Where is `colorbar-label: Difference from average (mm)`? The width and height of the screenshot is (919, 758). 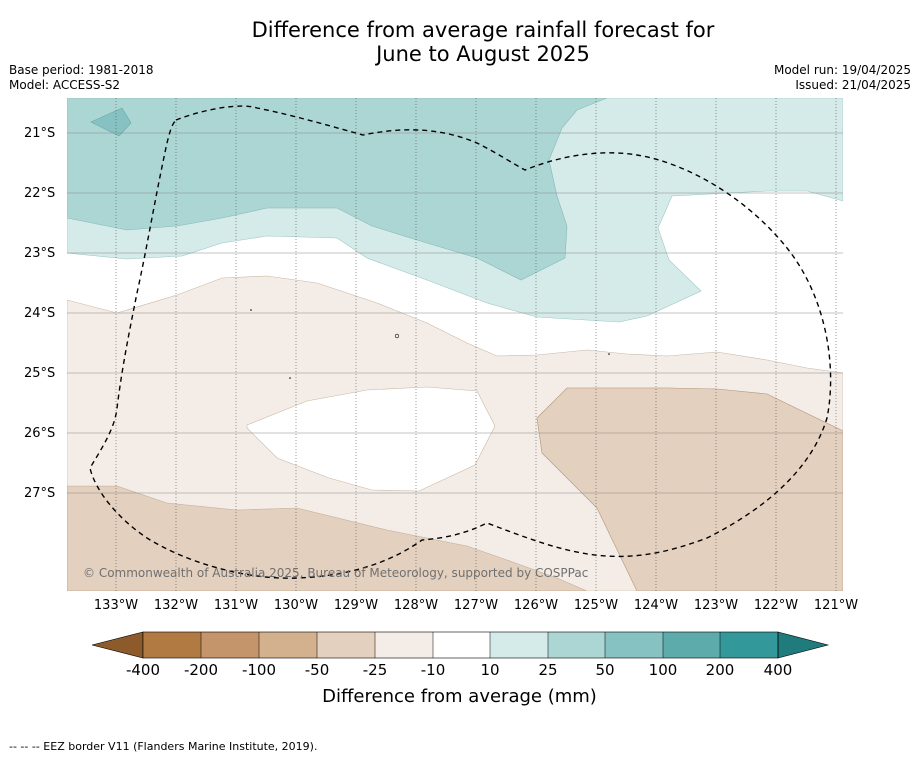
colorbar-label: Difference from average (mm) is located at coordinates (459, 696).